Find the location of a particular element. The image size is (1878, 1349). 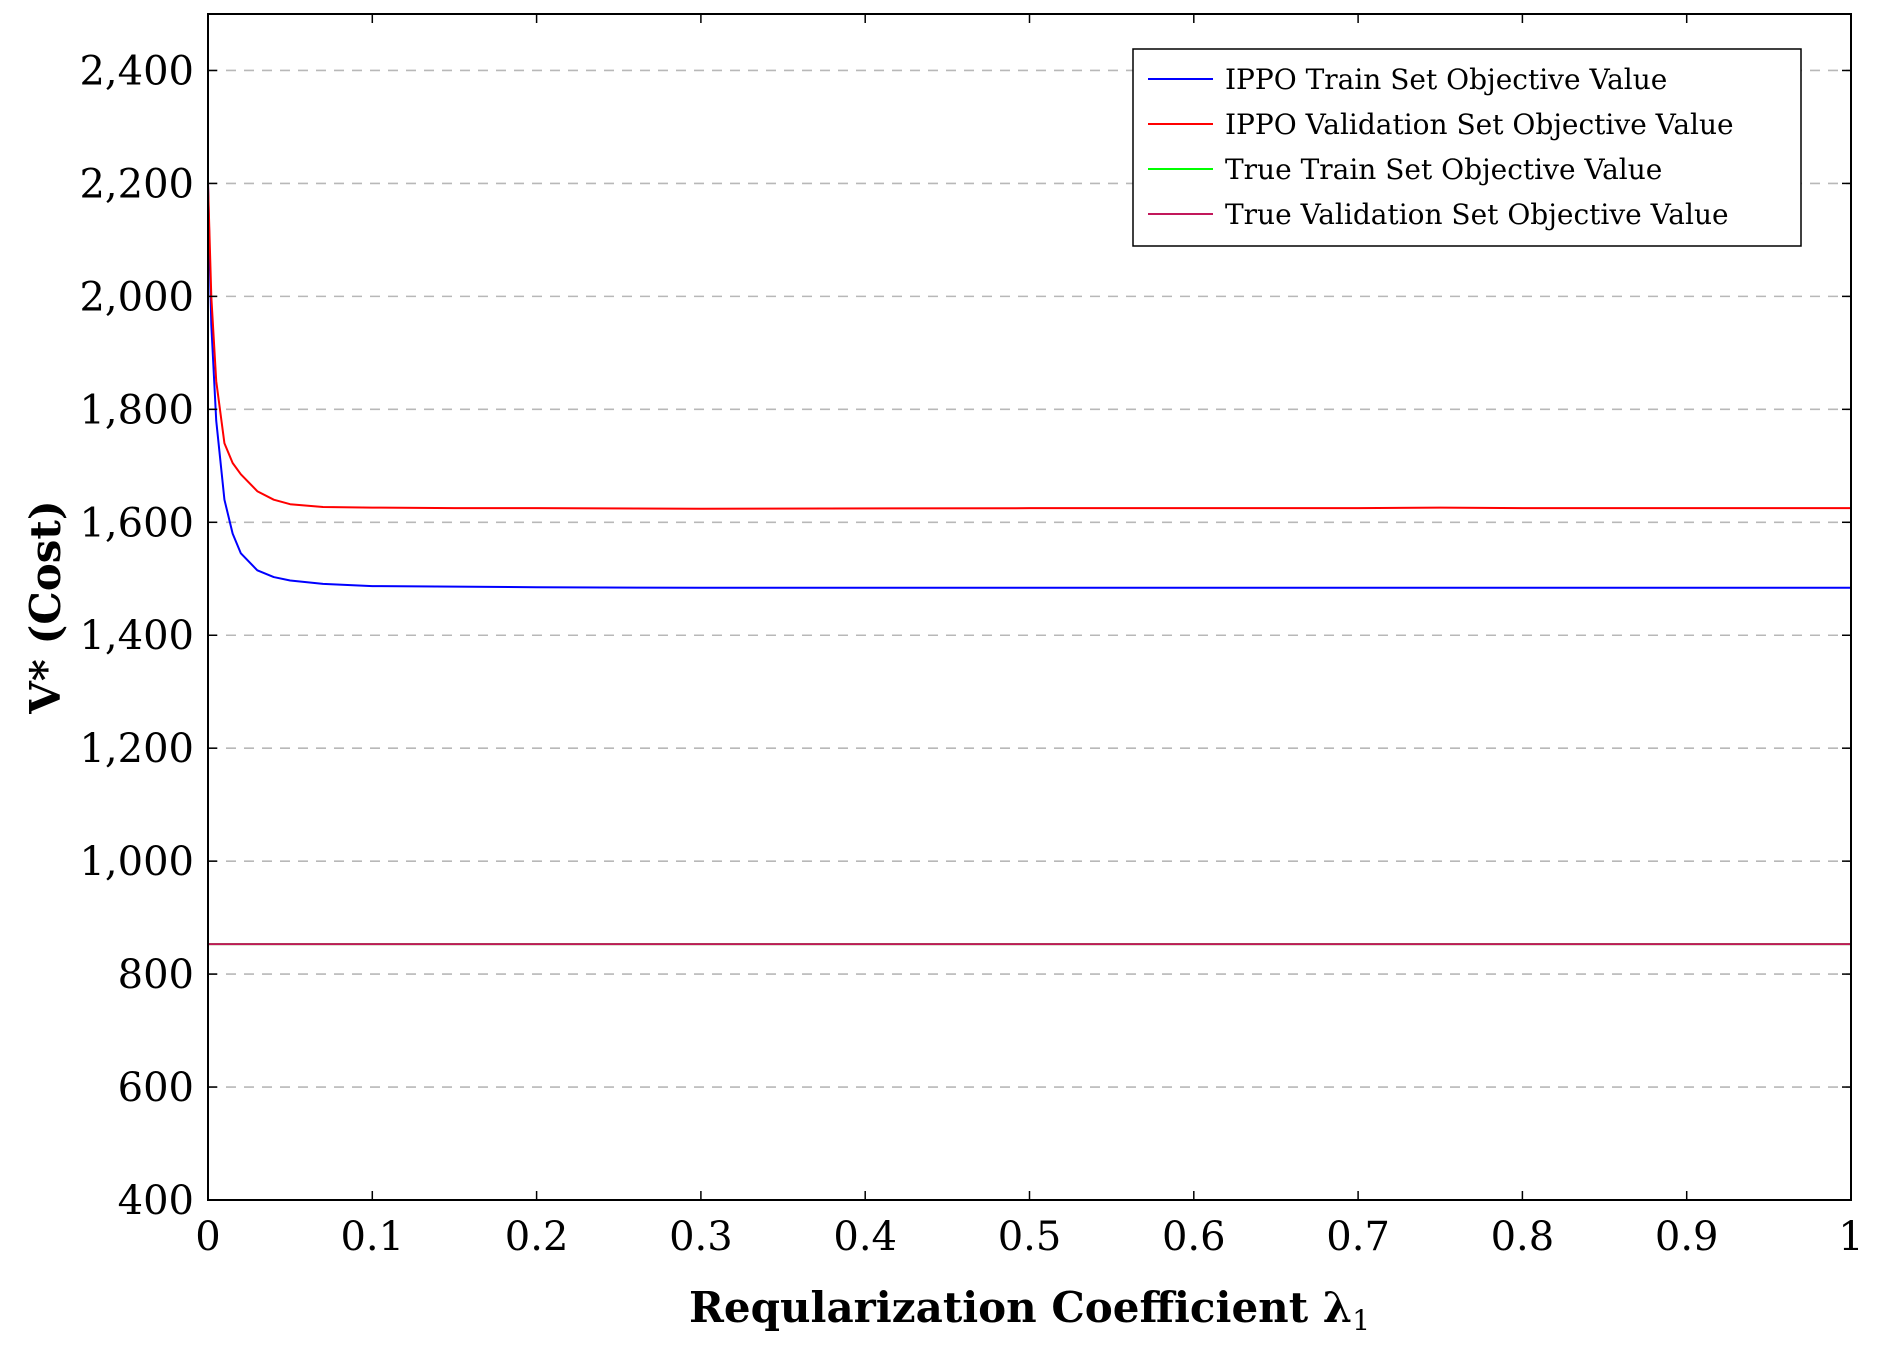

x-axis-tick-labels: 0 0.1 0.2 0.3 0.4 0.5 0.6 0.7 0.8 0.9 1 is located at coordinates (1029, 1237).